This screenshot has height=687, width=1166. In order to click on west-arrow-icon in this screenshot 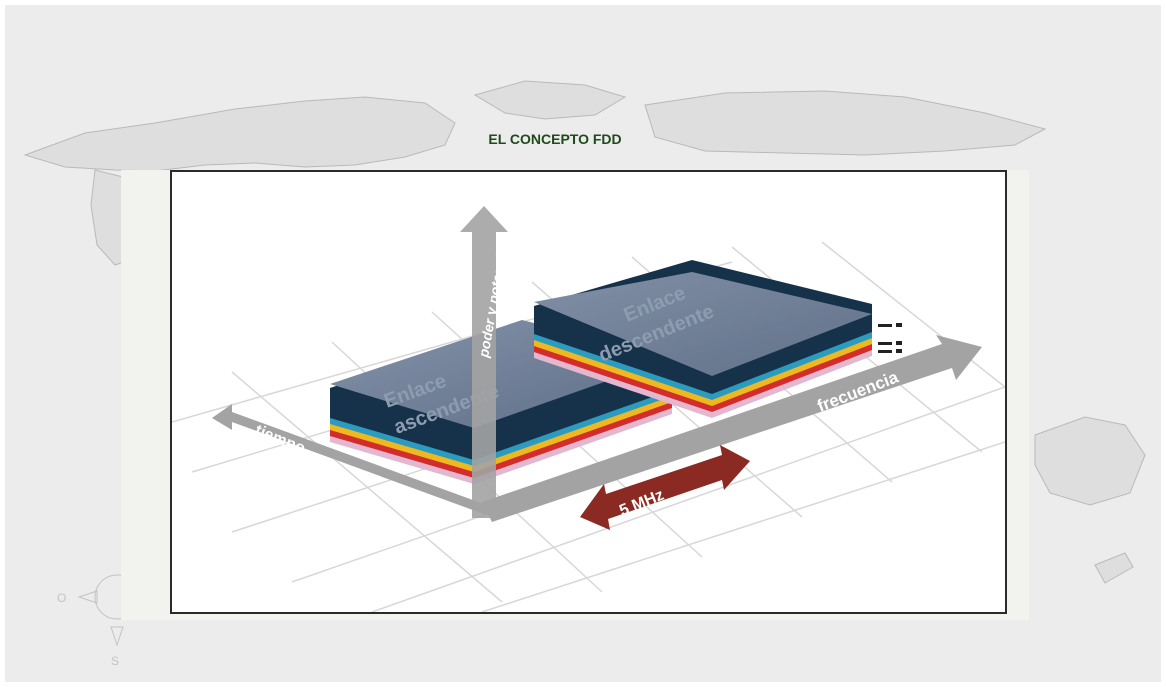, I will do `click(87, 597)`.